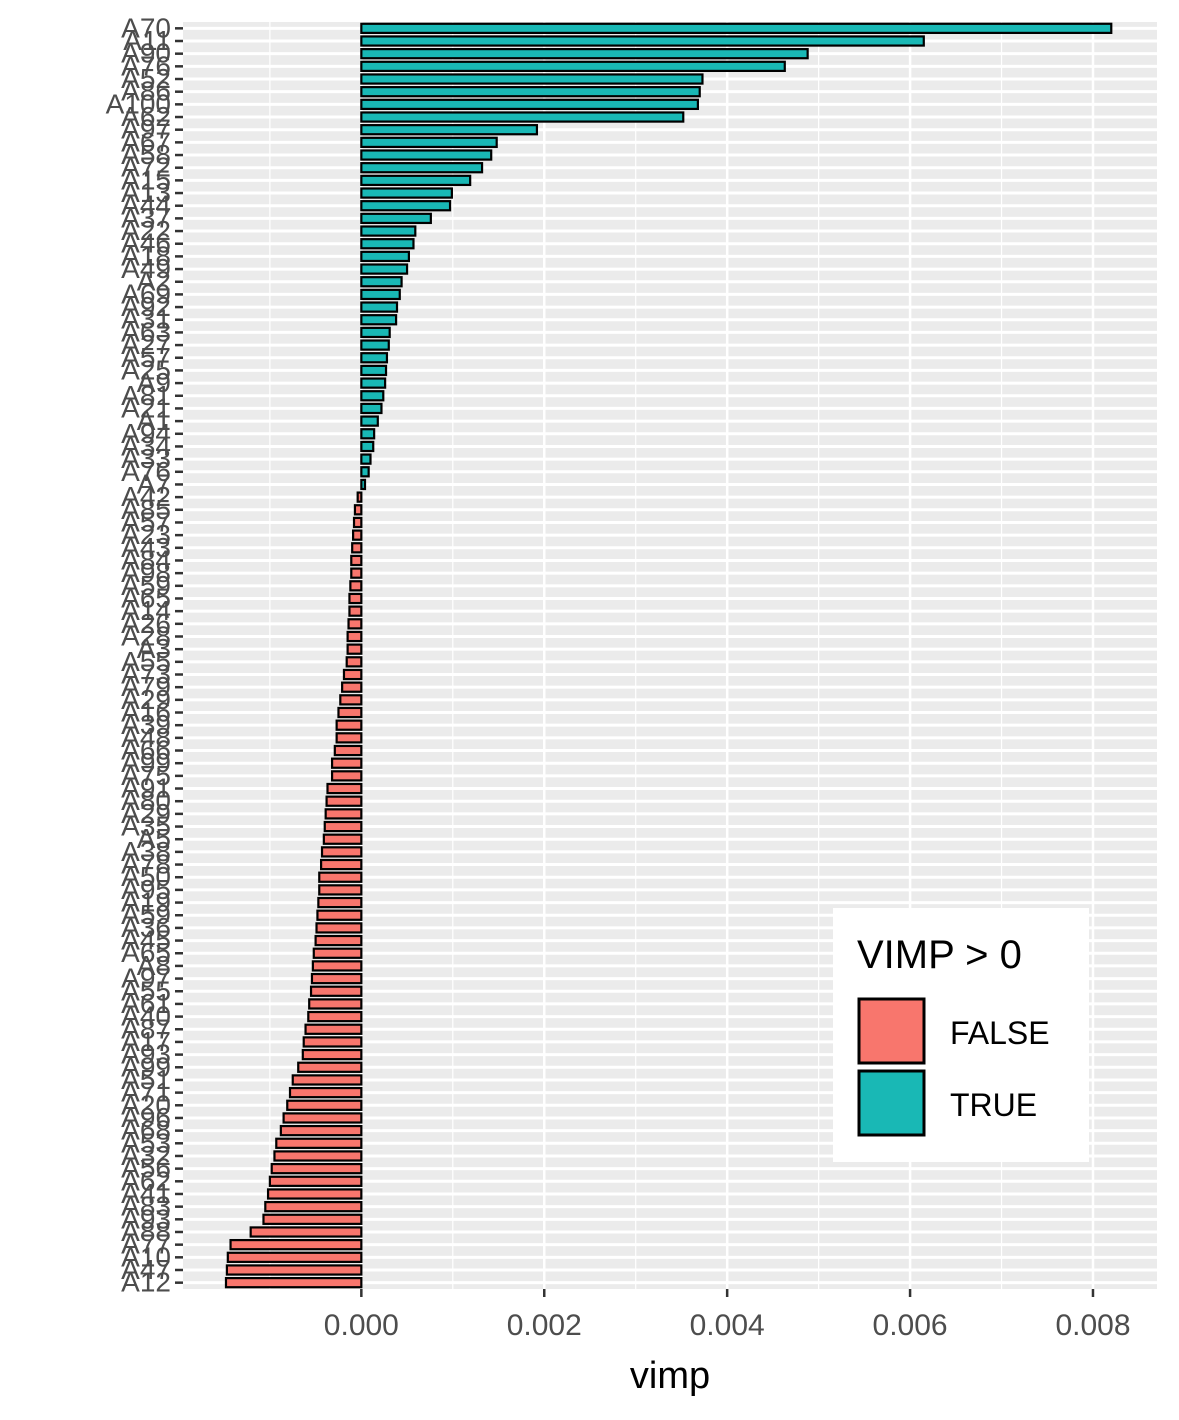 The height and width of the screenshot is (1420, 1179). Describe the element at coordinates (387, 244) in the screenshot. I see `bar-A46` at that location.